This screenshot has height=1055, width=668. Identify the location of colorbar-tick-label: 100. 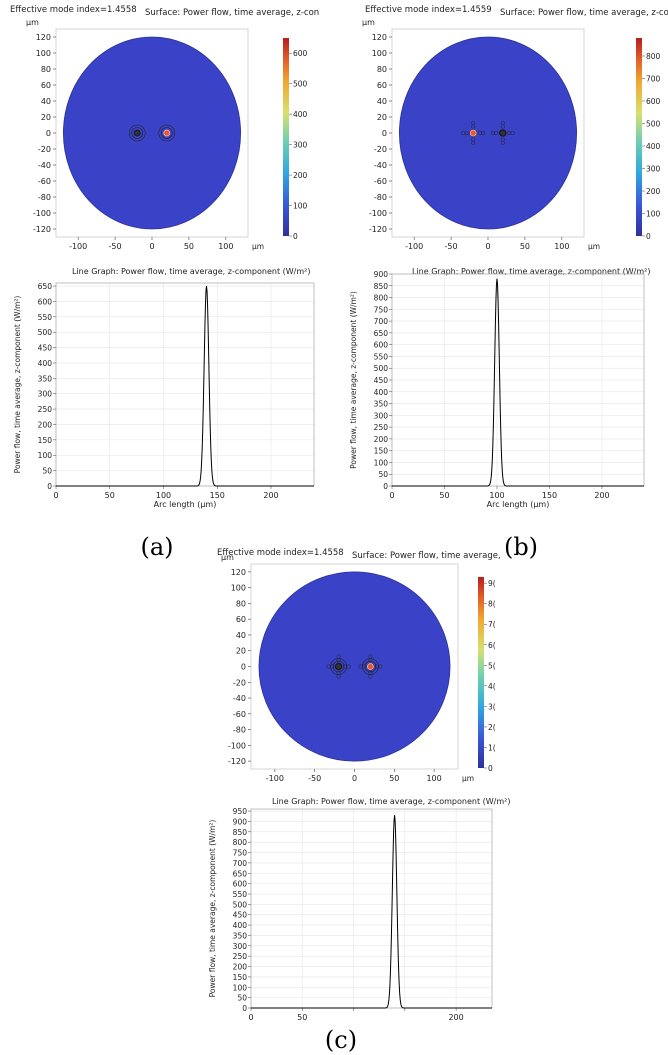
(653, 214).